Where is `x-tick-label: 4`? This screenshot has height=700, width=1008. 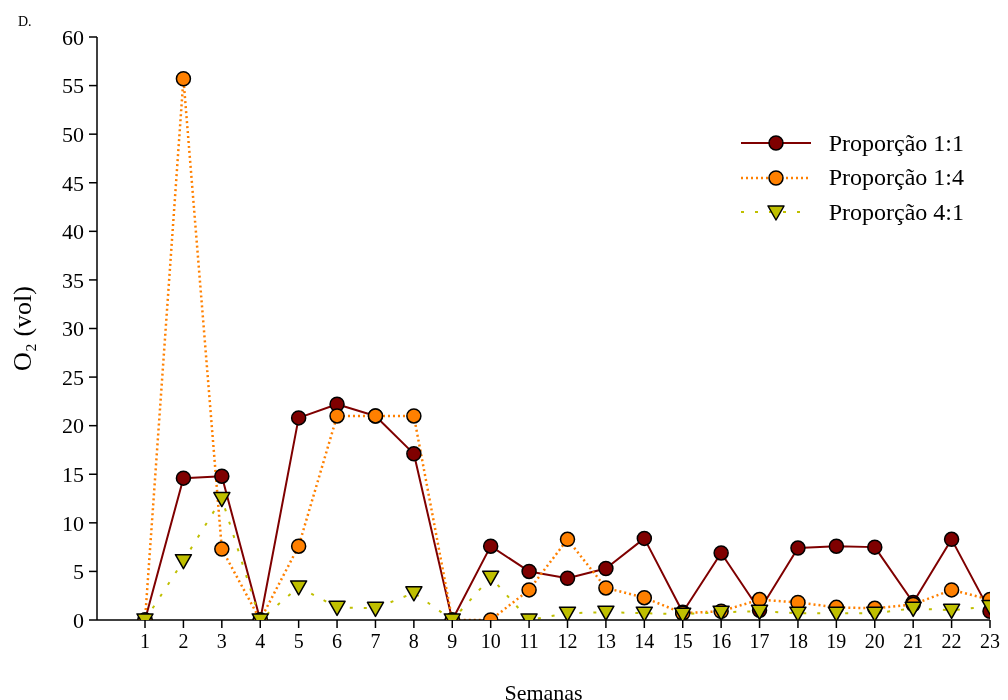 x-tick-label: 4 is located at coordinates (260, 641).